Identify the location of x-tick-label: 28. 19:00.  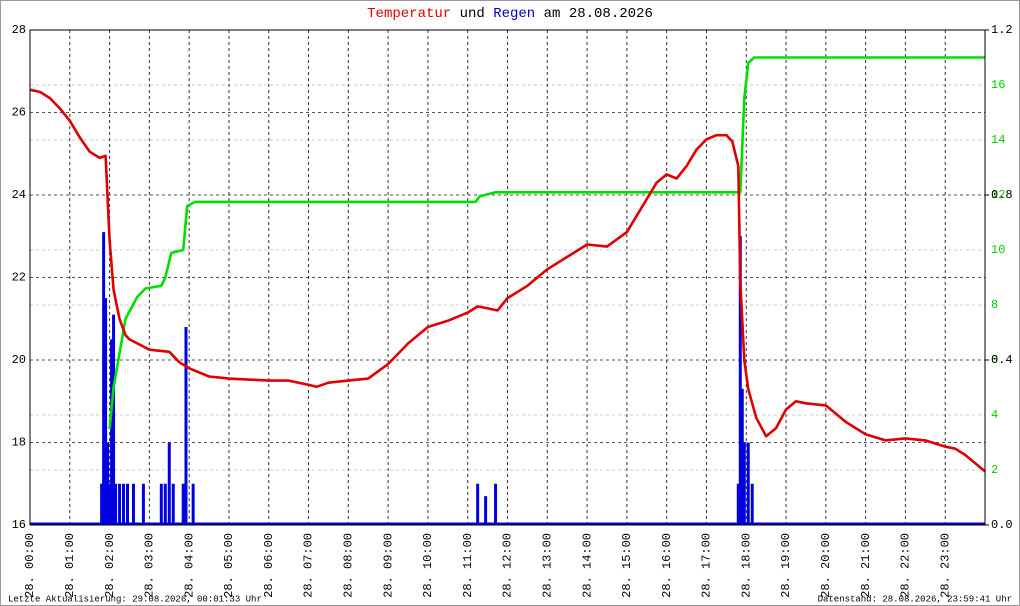
(786, 565).